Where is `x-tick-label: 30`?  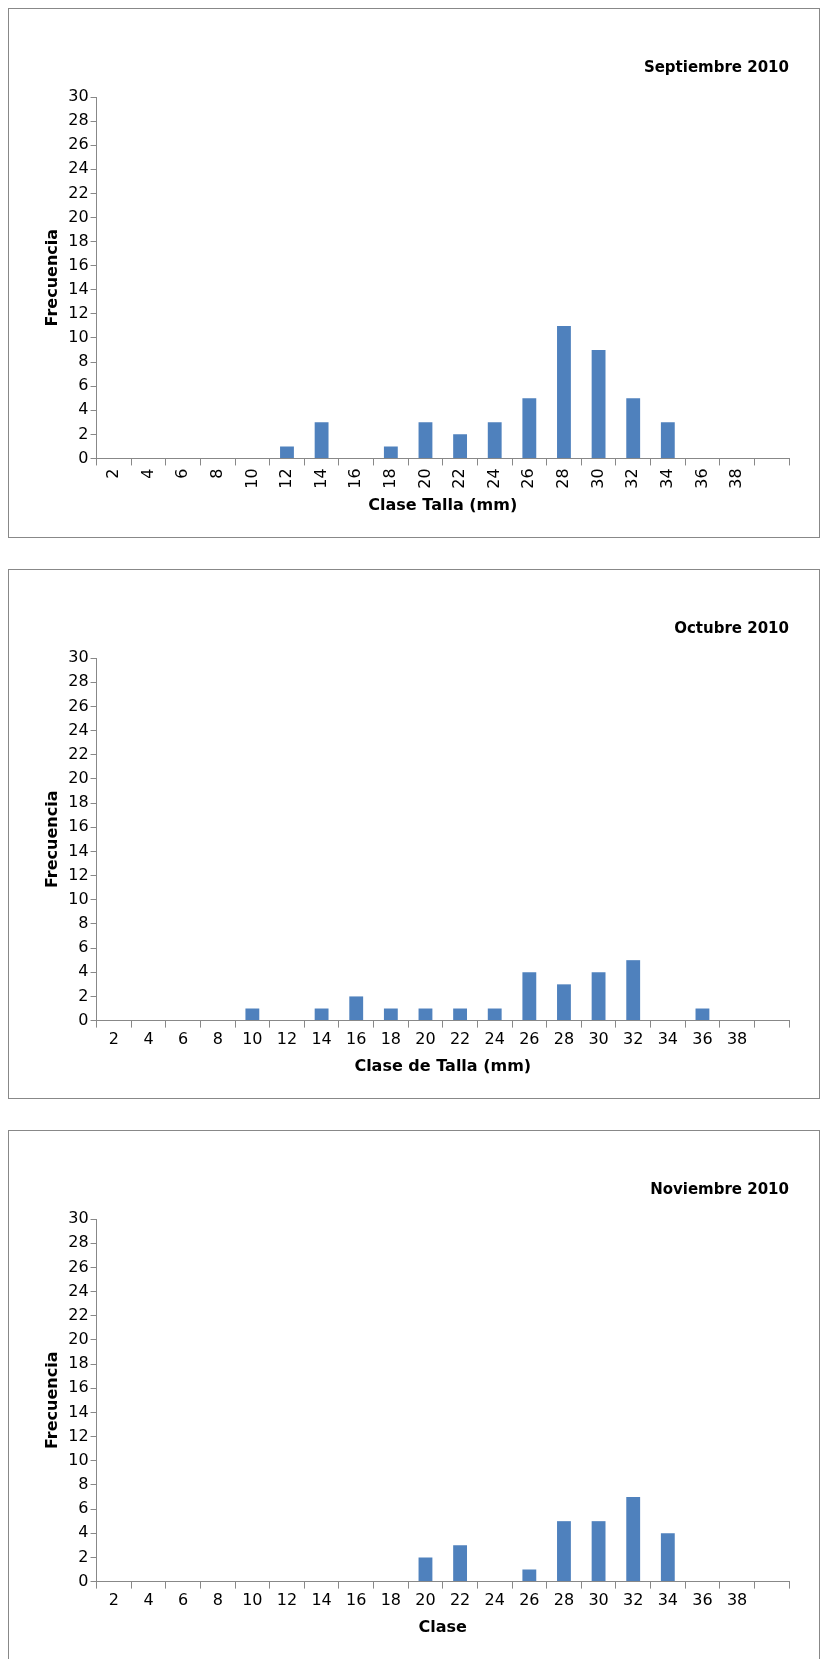
x-tick-label: 30 is located at coordinates (598, 1600).